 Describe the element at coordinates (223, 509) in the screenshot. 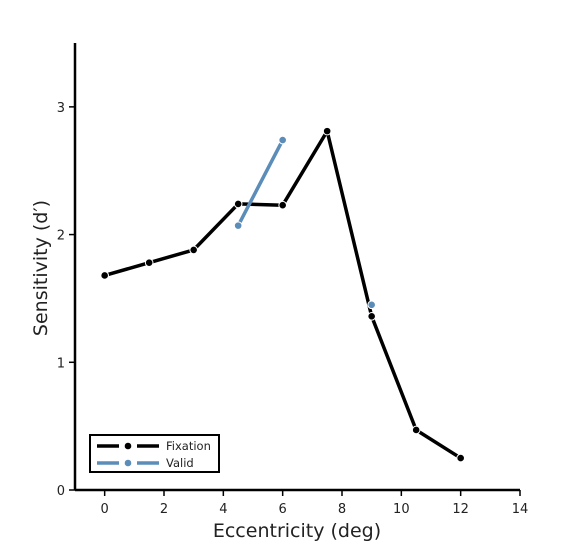

I see `x-tick-label: 4` at that location.